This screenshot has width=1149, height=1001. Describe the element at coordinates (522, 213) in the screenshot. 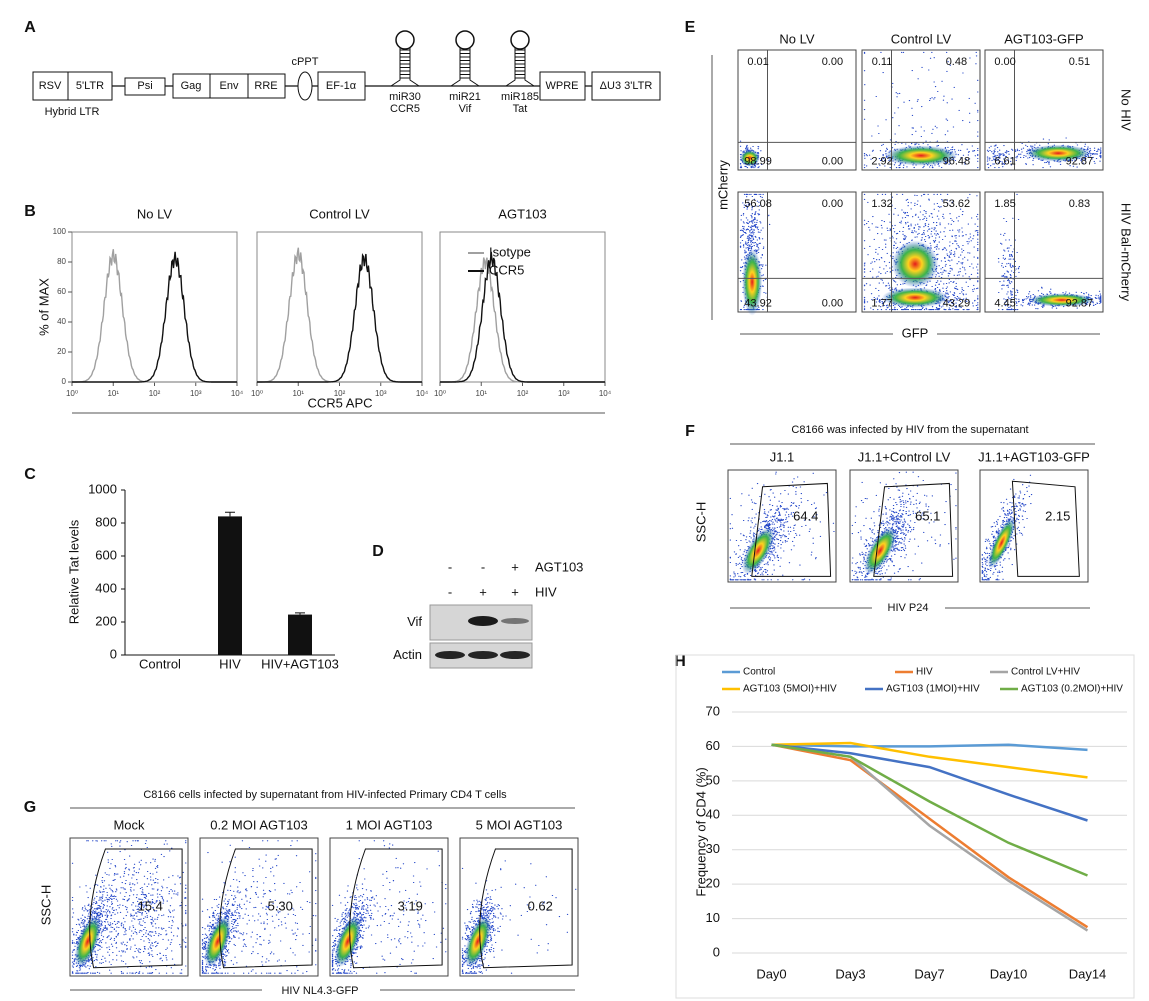

I see `plot-title: AGT103` at that location.